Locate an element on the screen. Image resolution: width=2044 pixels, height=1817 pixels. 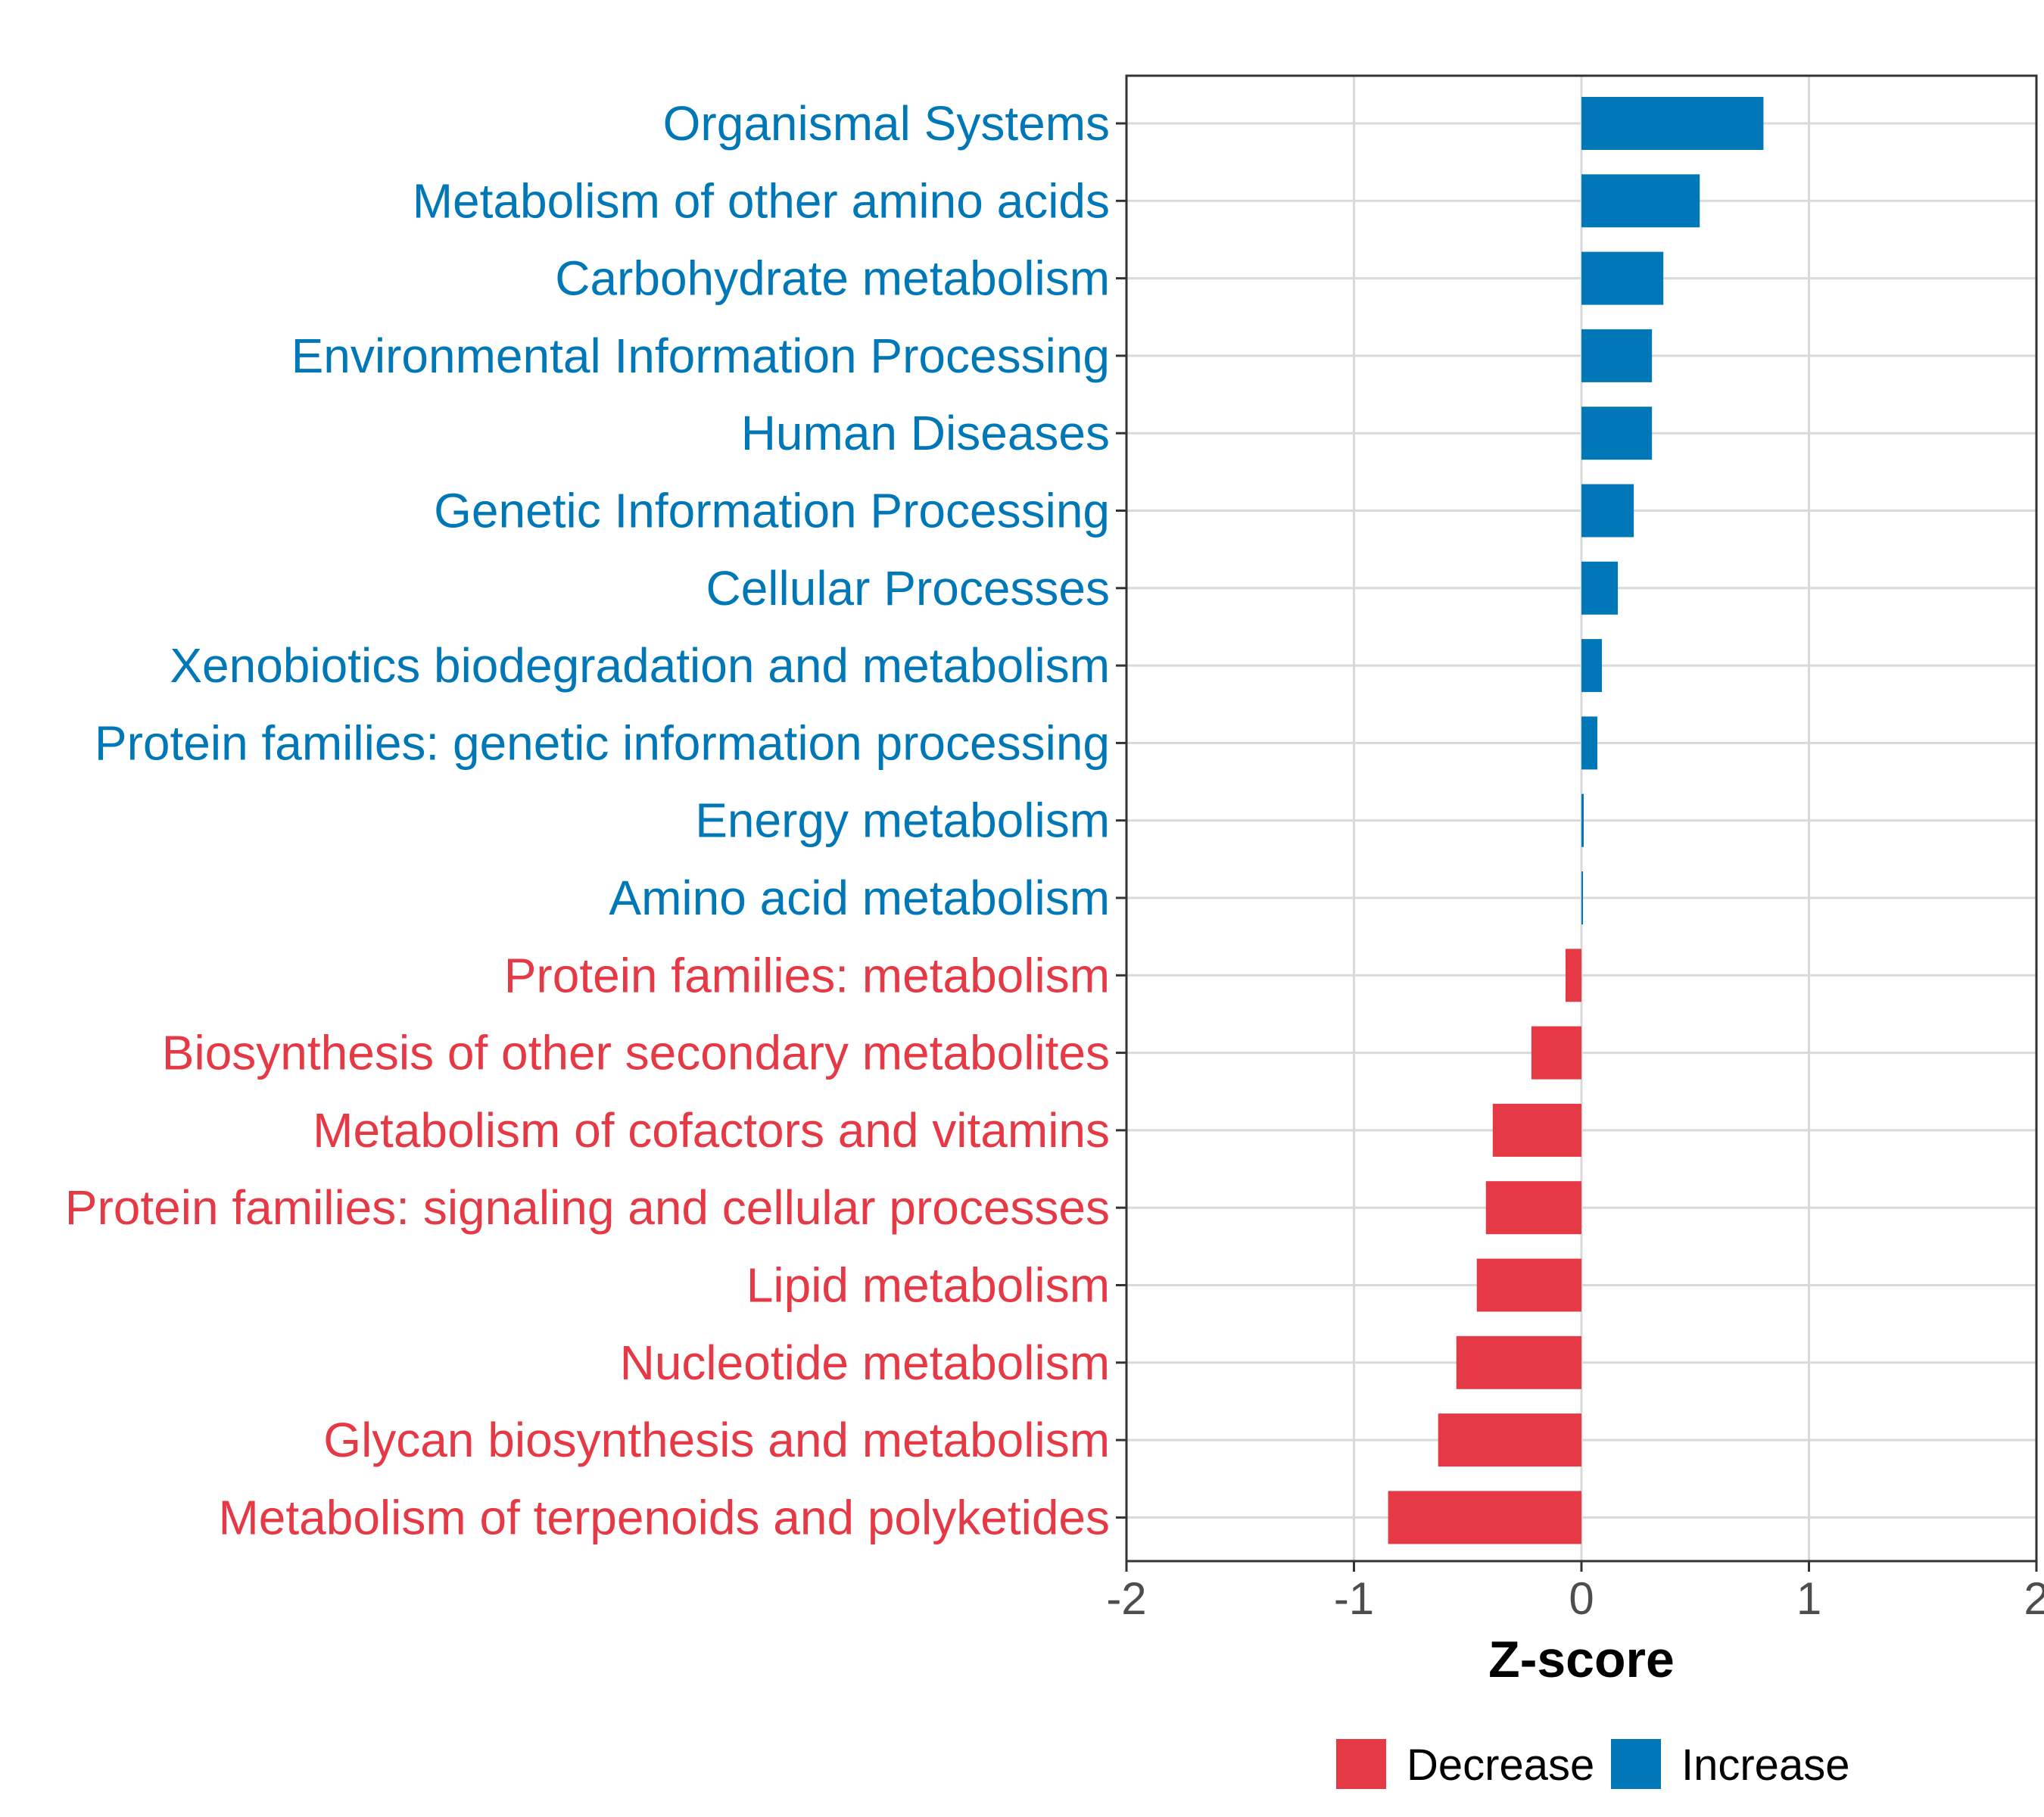
category-label: Metabolism of terpenoids and polyketides is located at coordinates (664, 1517).